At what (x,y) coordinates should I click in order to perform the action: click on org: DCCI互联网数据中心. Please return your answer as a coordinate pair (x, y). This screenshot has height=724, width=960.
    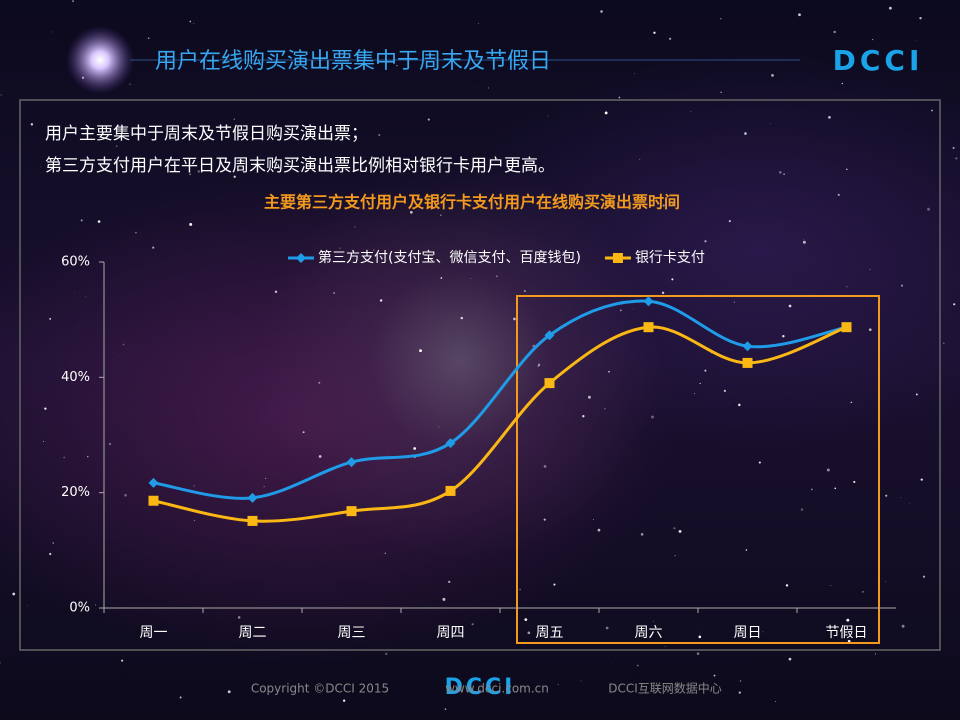
    Looking at the image, I should click on (665, 688).